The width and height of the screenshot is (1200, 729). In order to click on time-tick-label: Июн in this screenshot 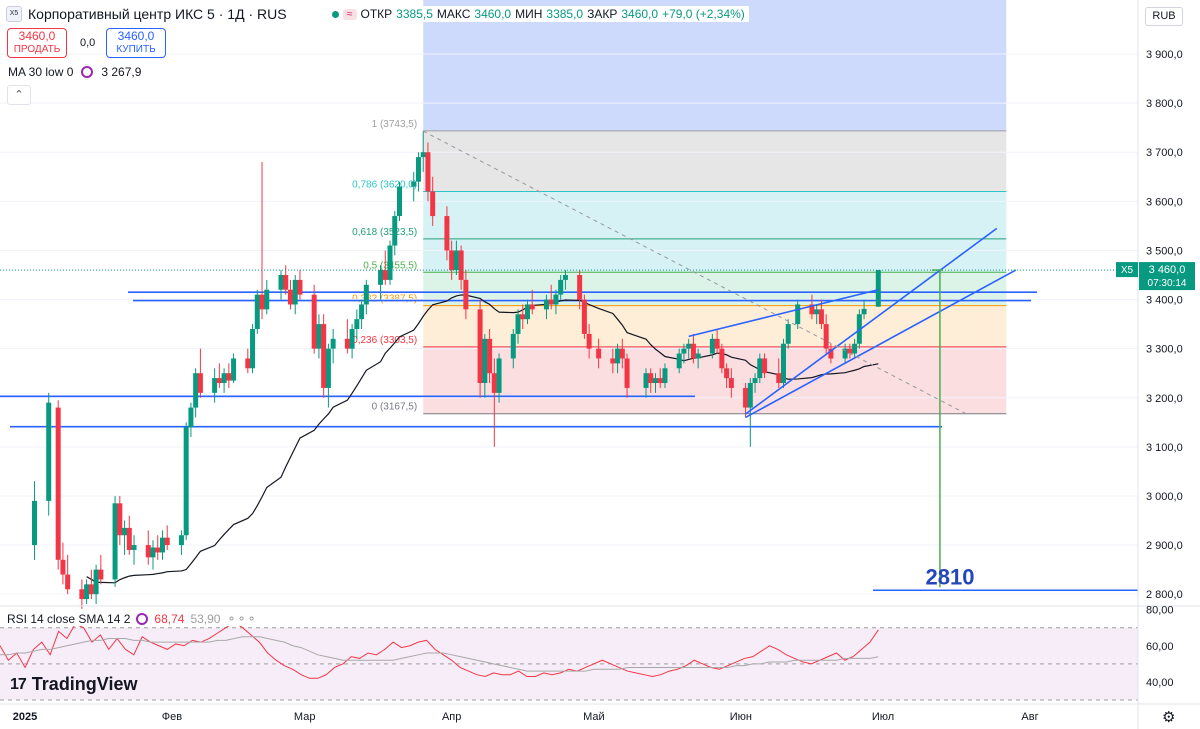, I will do `click(741, 717)`.